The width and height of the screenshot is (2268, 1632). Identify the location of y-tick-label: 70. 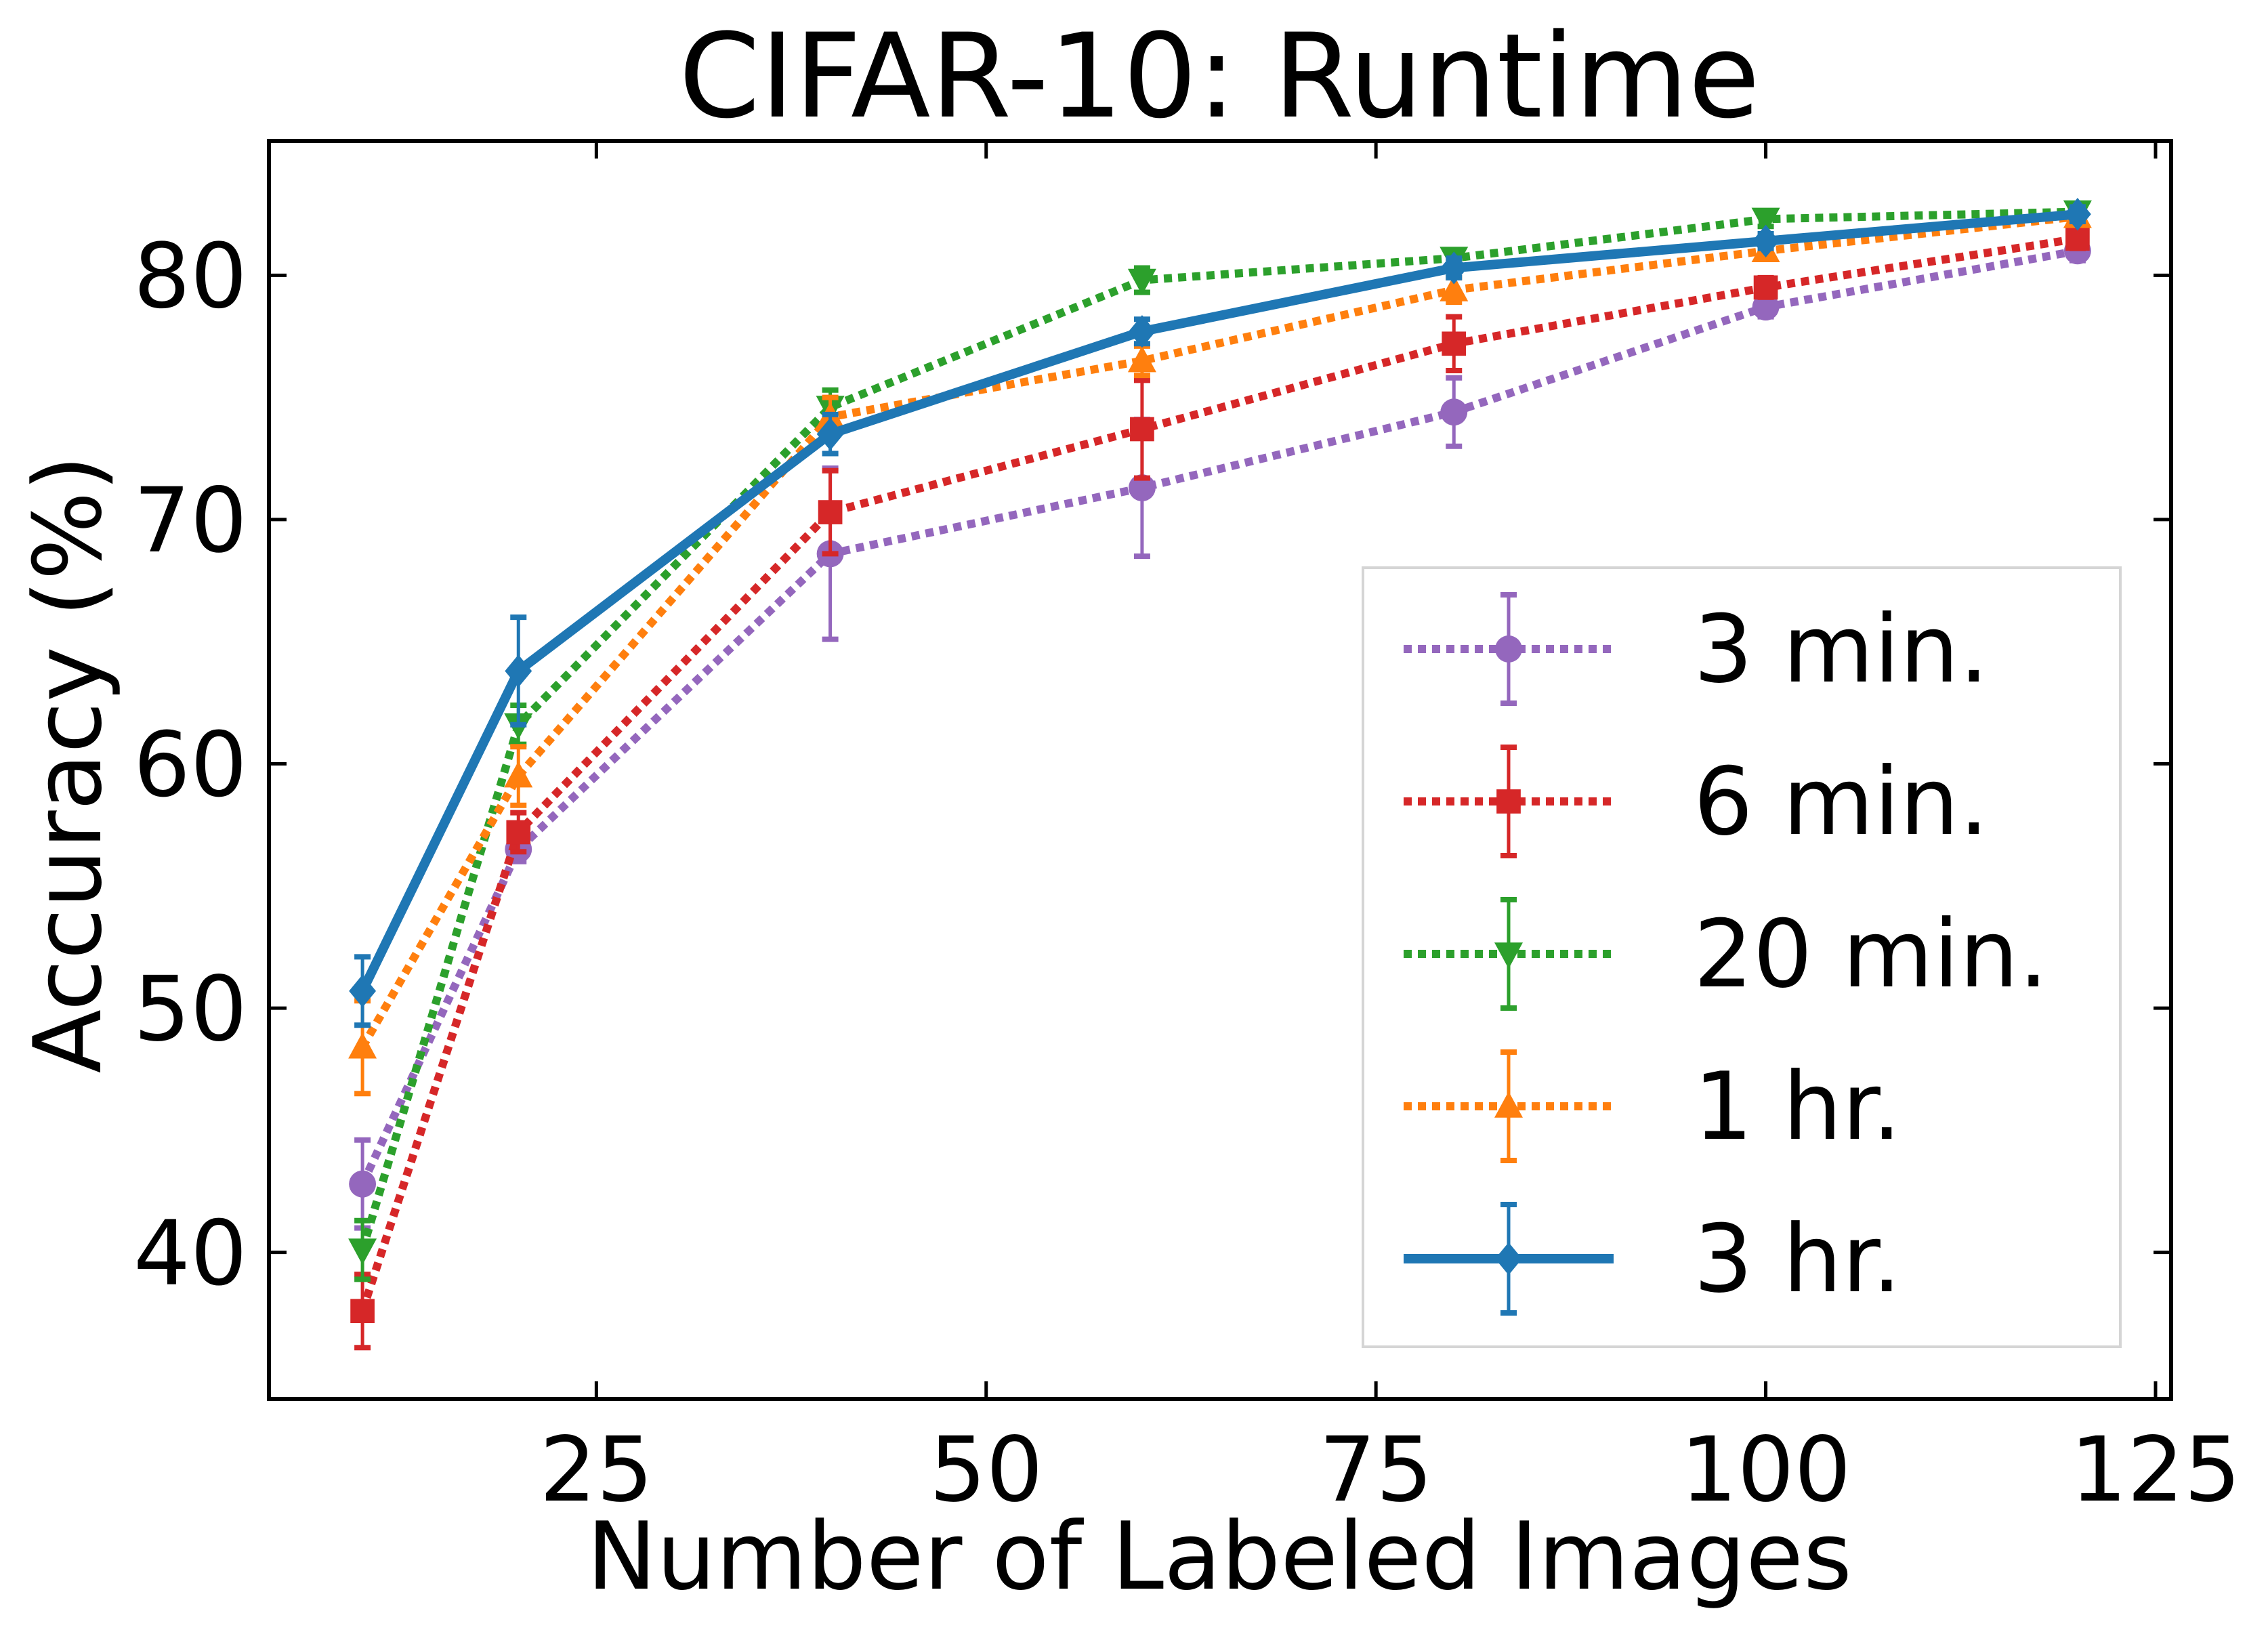
(190, 521).